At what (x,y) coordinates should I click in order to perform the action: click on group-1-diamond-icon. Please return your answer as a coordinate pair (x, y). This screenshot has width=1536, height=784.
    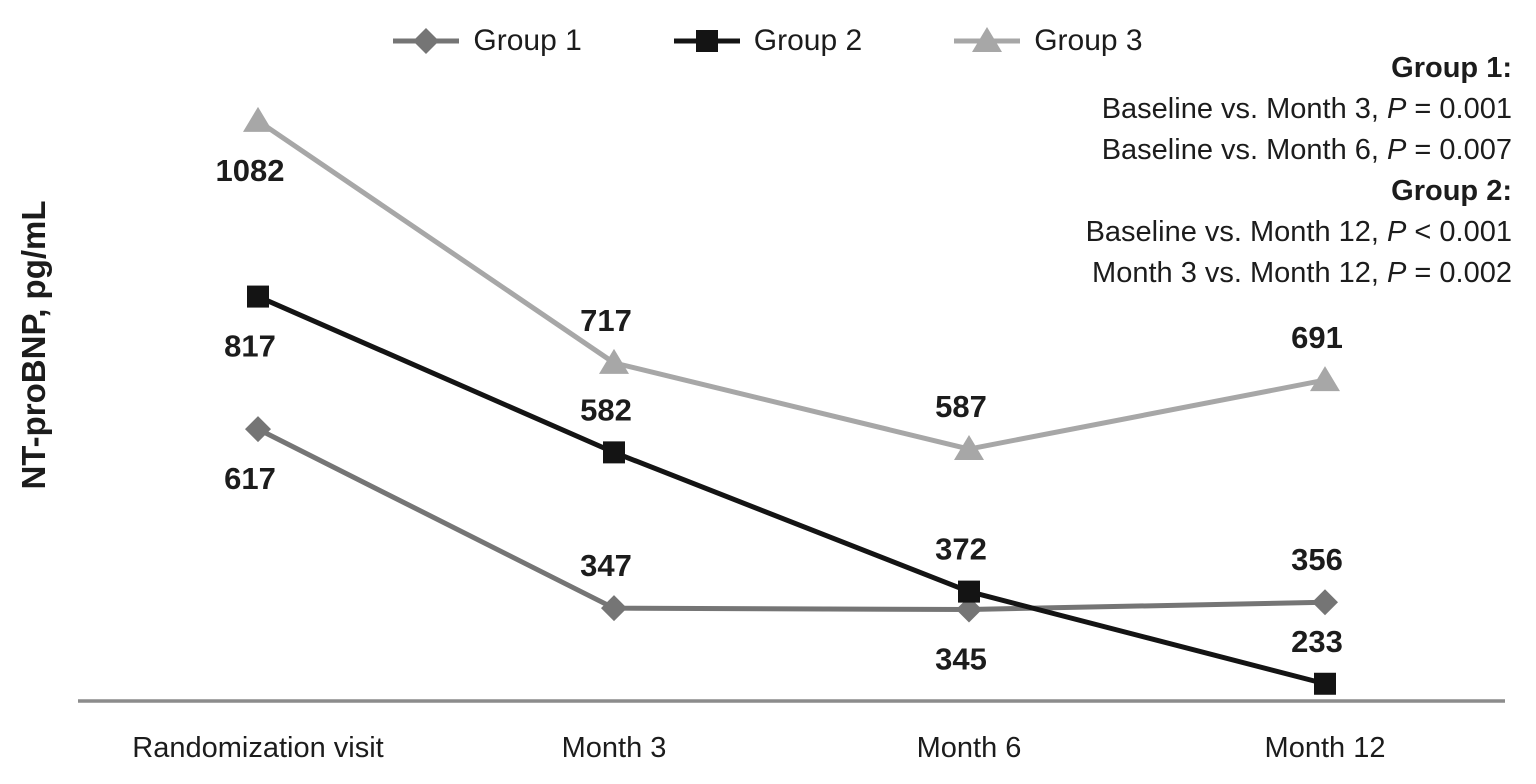
    Looking at the image, I should click on (426, 41).